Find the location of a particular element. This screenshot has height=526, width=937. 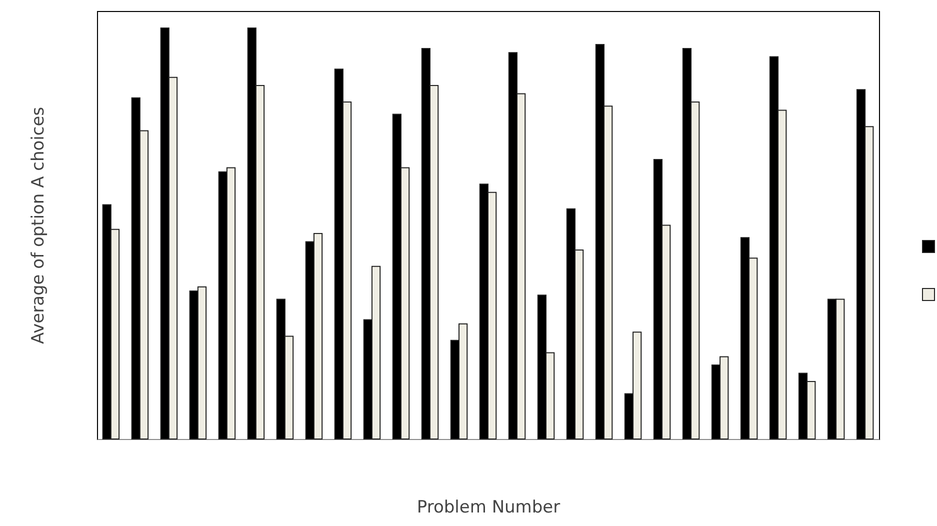

x-axis-title: Problem Number is located at coordinates (488, 508).